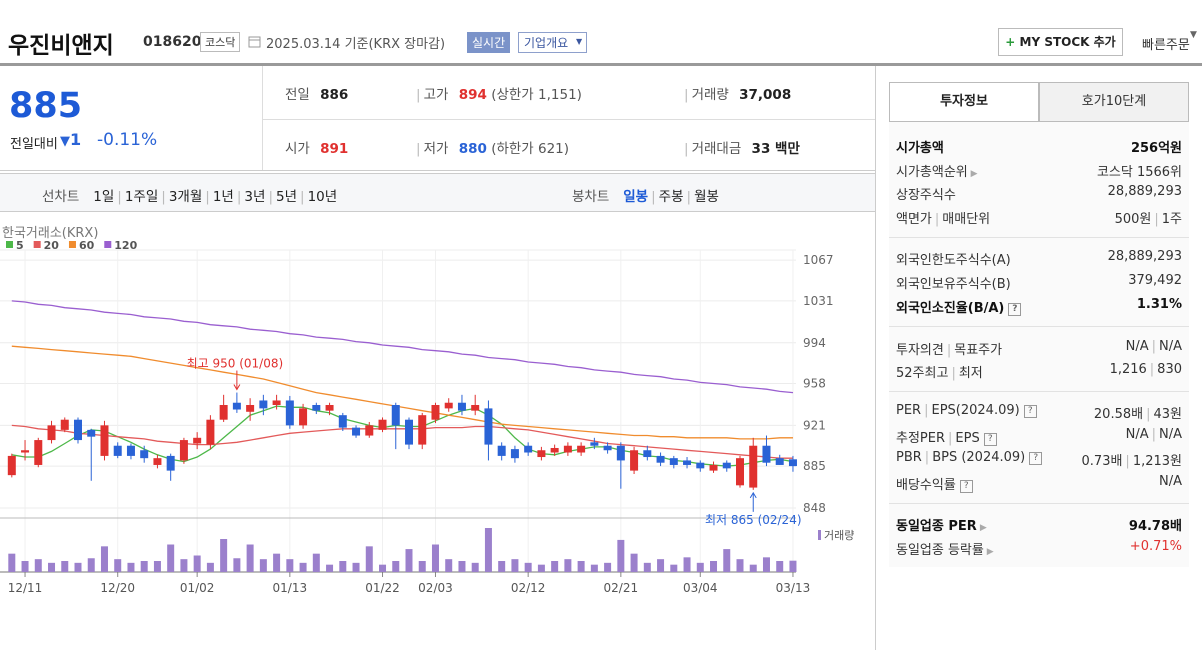 The image size is (1202, 650). I want to click on info-value: 코스닥 1566위, so click(1139, 172).